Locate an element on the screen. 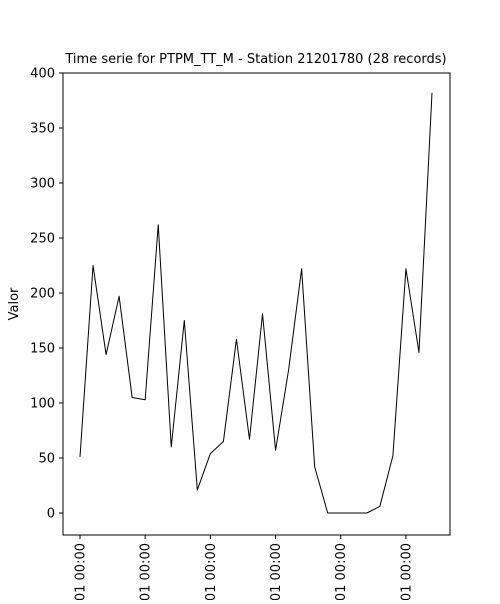  y-axis-ticks: 0 50 100 150 200 250 300 350 400 is located at coordinates (46, 294).